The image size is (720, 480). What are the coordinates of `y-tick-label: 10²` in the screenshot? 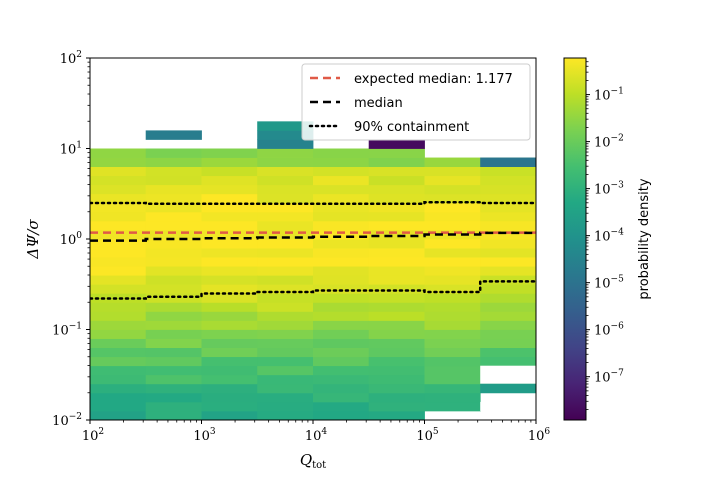 It's located at (71, 58).